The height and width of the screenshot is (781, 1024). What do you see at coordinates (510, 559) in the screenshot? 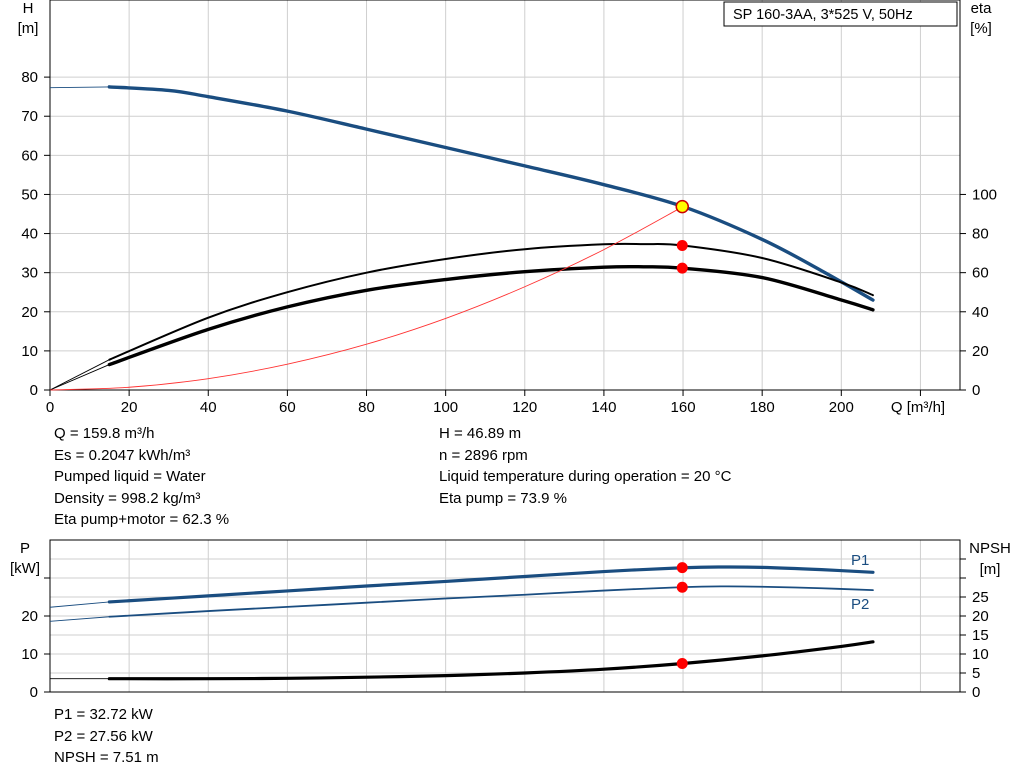
I see `power-axis-titles: P [kW] NPSH [m]` at bounding box center [510, 559].